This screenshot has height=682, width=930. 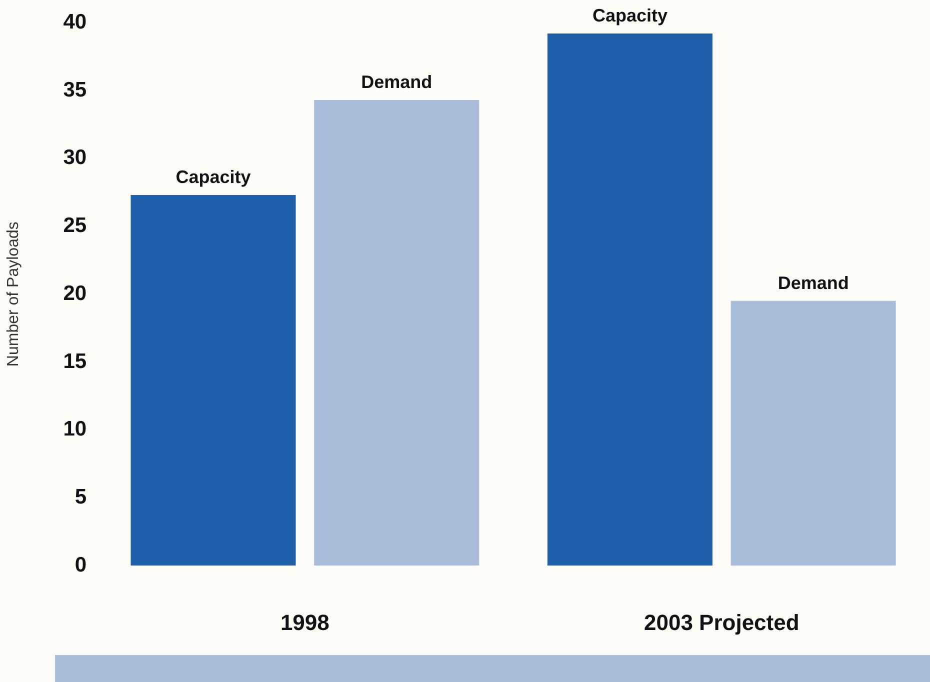 I want to click on text: Demand, so click(x=396, y=82).